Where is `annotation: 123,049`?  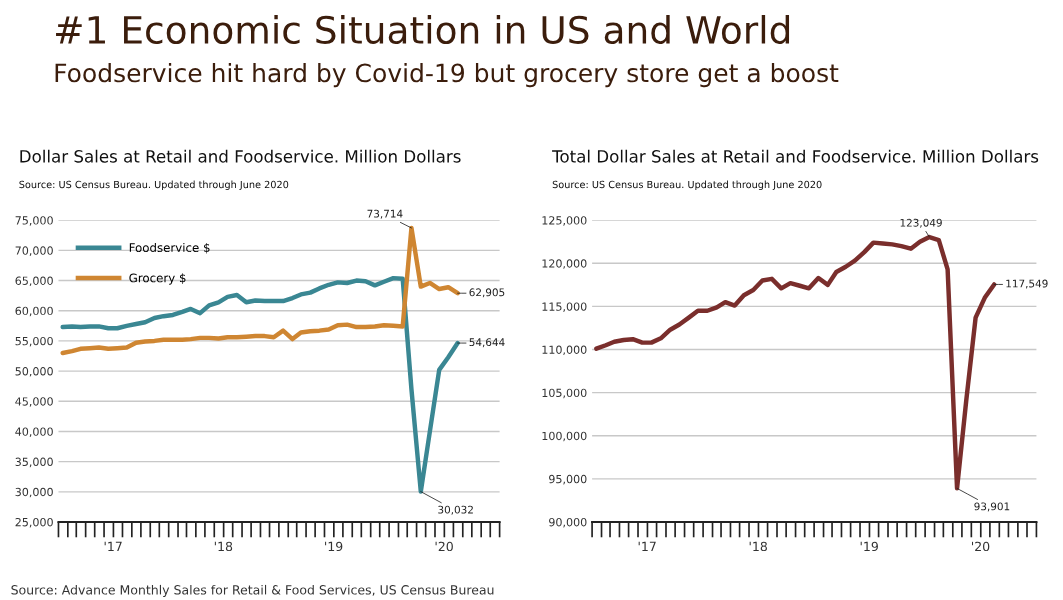 annotation: 123,049 is located at coordinates (921, 223).